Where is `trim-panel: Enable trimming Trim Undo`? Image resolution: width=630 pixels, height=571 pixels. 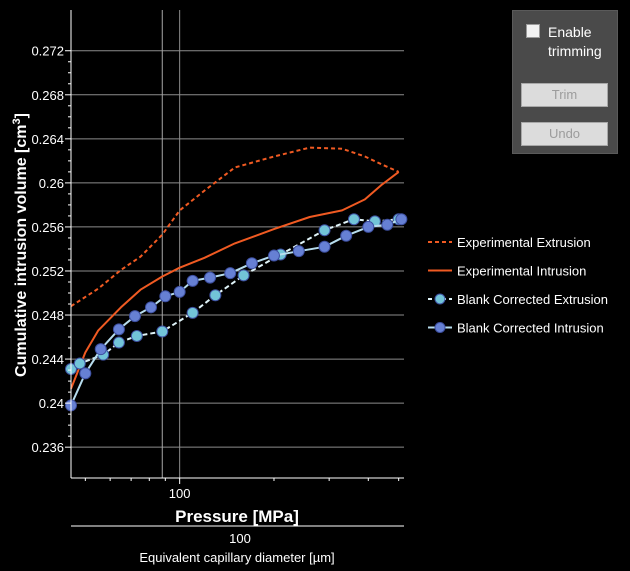 trim-panel: Enable trimming Trim Undo is located at coordinates (565, 82).